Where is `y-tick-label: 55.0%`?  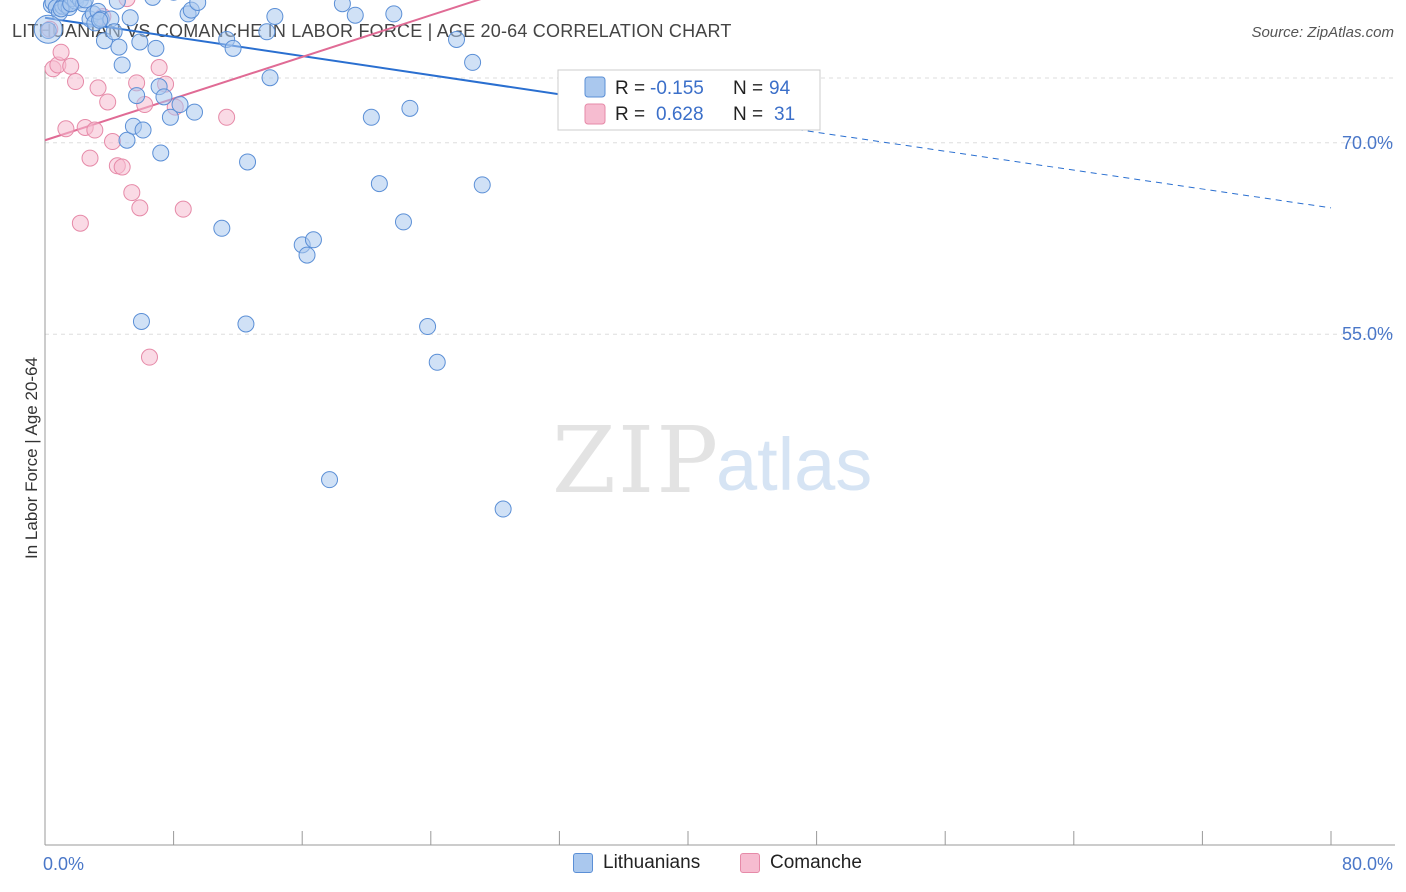
y-tick-label: 55.0% is located at coordinates (1367, 334).